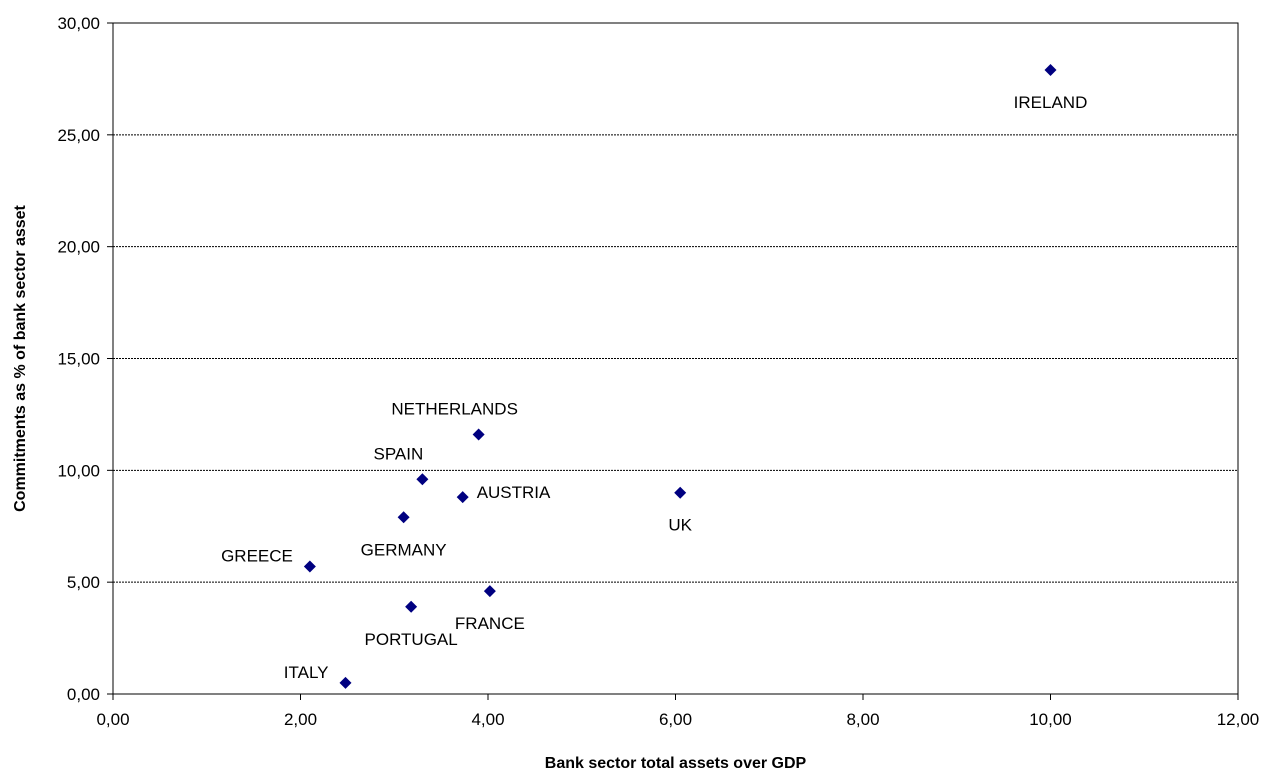 This screenshot has width=1265, height=771. Describe the element at coordinates (462, 497) in the screenshot. I see `data-point-austria` at that location.